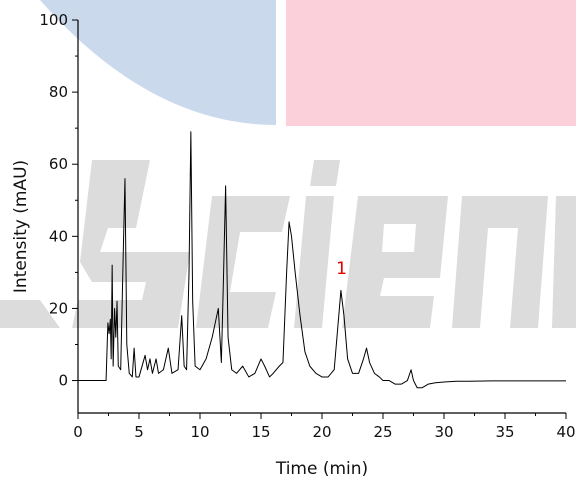 The image size is (576, 481). I want to click on x-tick-label: 40, so click(565, 432).